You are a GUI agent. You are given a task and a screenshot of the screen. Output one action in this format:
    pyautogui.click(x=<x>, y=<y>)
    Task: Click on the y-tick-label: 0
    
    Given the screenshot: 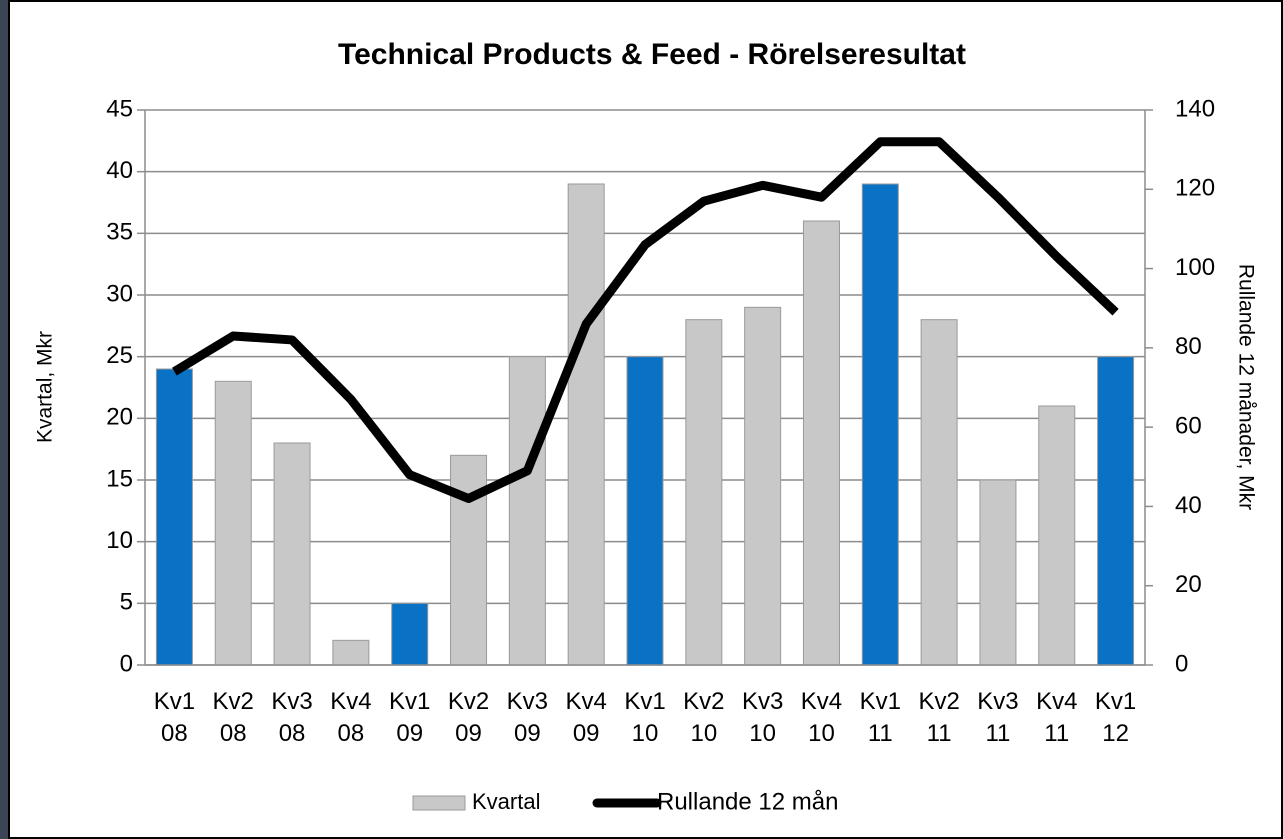 What is the action you would take?
    pyautogui.click(x=126, y=663)
    